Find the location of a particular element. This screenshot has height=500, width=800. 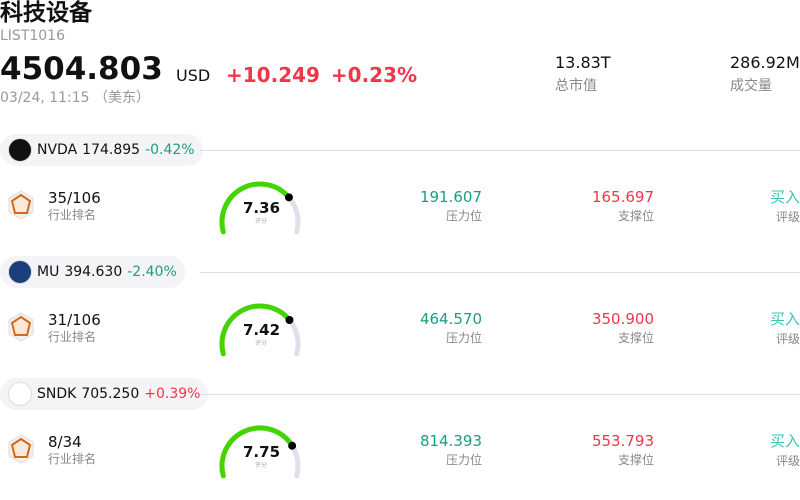

stock-price: 394.630 is located at coordinates (93, 271).